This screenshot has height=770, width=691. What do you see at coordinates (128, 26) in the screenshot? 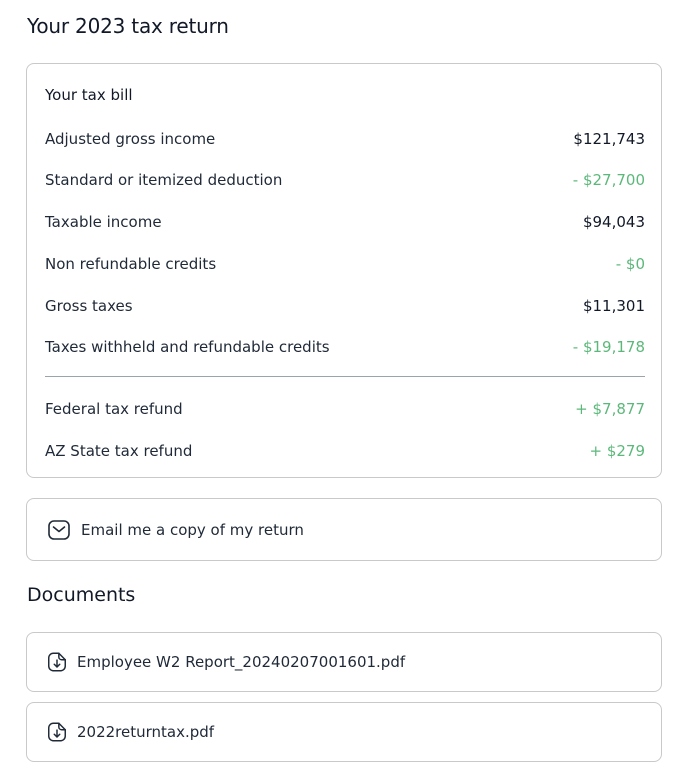
I see `page-title: Your 2023 tax return` at bounding box center [128, 26].